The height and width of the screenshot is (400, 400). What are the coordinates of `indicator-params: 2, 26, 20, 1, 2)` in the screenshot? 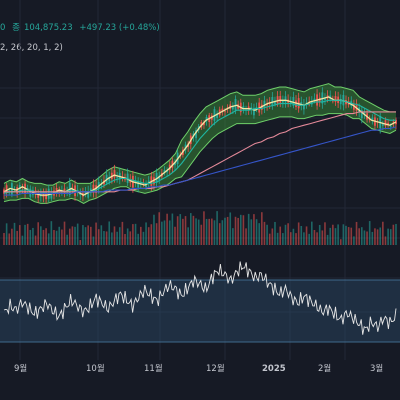 It's located at (31, 48).